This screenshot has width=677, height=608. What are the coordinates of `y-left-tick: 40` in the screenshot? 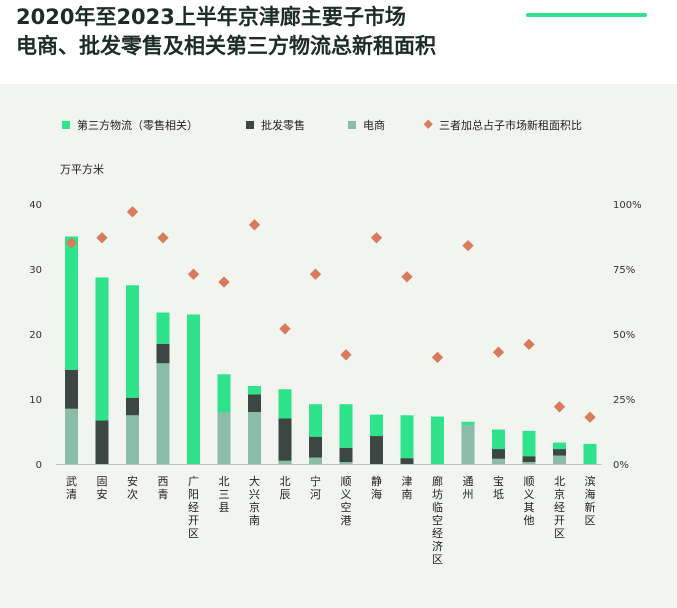 It's located at (35, 205).